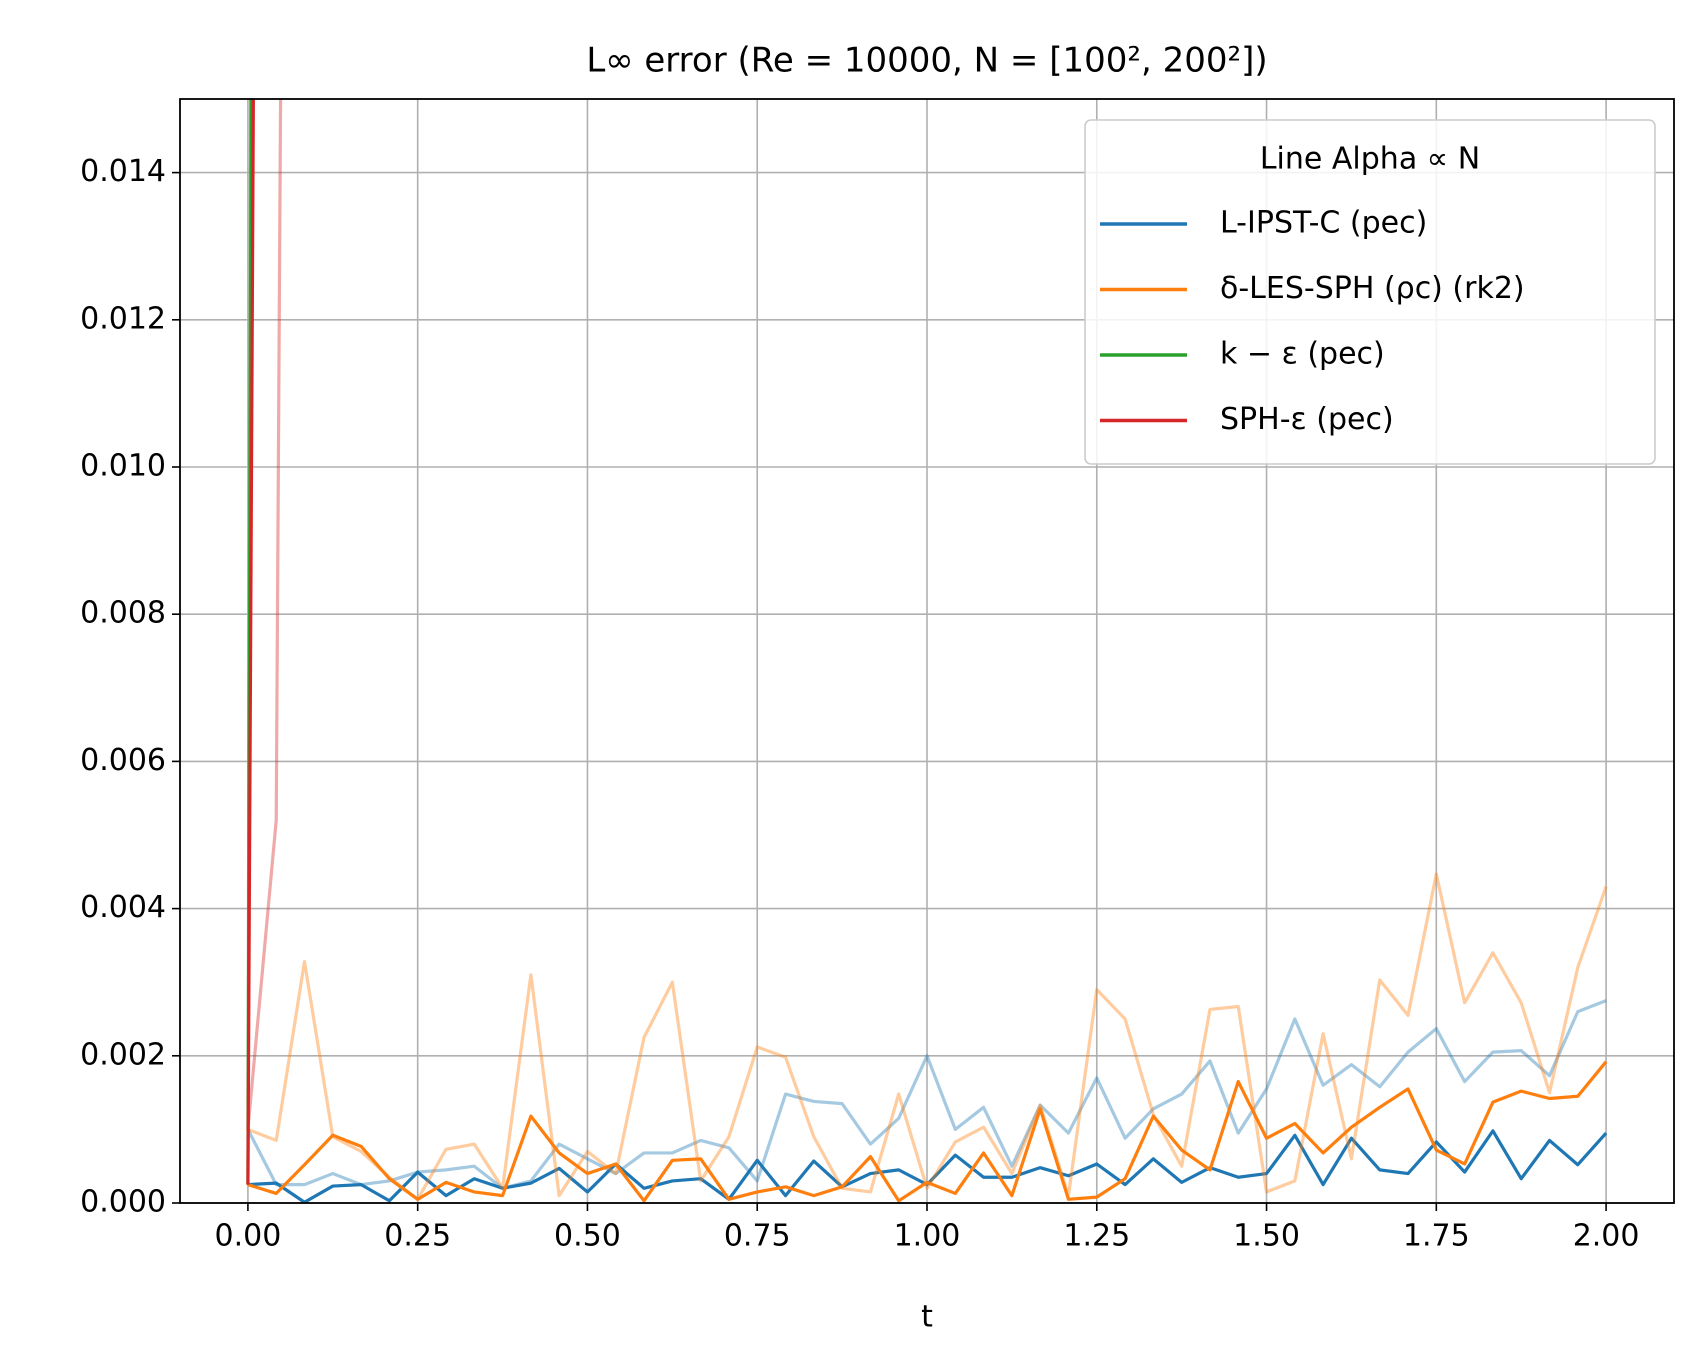 This screenshot has height=1368, width=1696. Describe the element at coordinates (927, 1317) in the screenshot. I see `x-axis-label: t` at that location.